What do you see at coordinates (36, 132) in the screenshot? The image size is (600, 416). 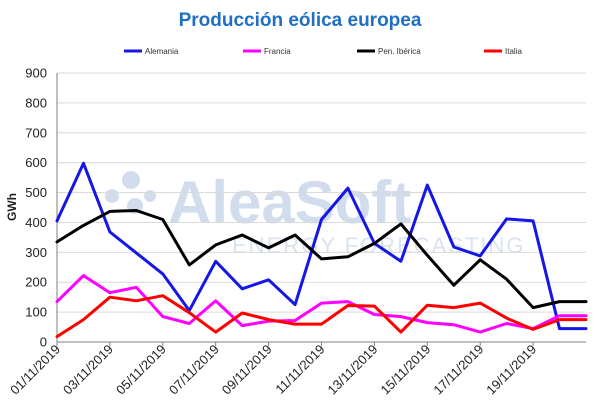 I see `y-tick-label: 700` at bounding box center [36, 132].